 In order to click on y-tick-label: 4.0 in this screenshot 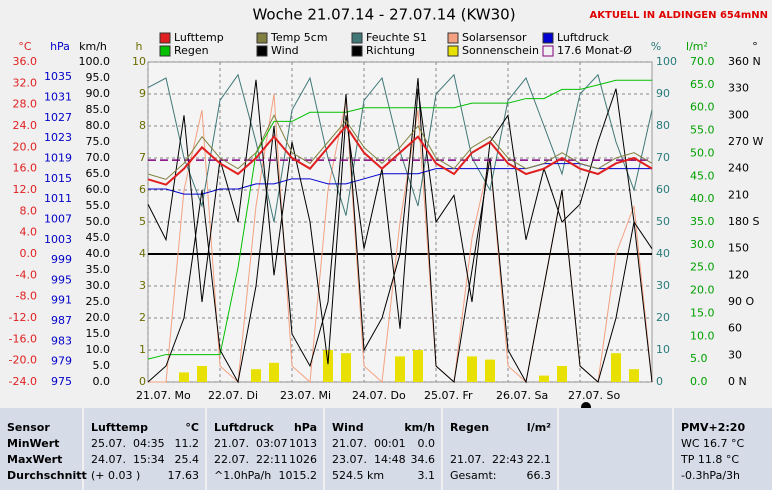, I will do `click(29, 232)`.